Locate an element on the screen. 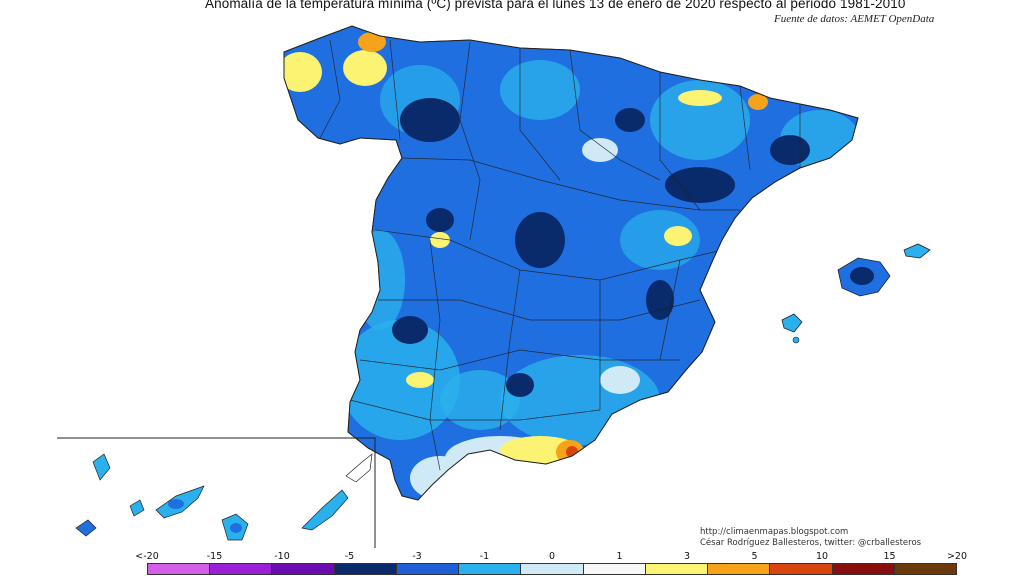 This screenshot has height=576, width=1024. color-legend: <-20 -15 -10 -5 -3 -1 0 1 3 5 10 15 >20 is located at coordinates (551, 563).